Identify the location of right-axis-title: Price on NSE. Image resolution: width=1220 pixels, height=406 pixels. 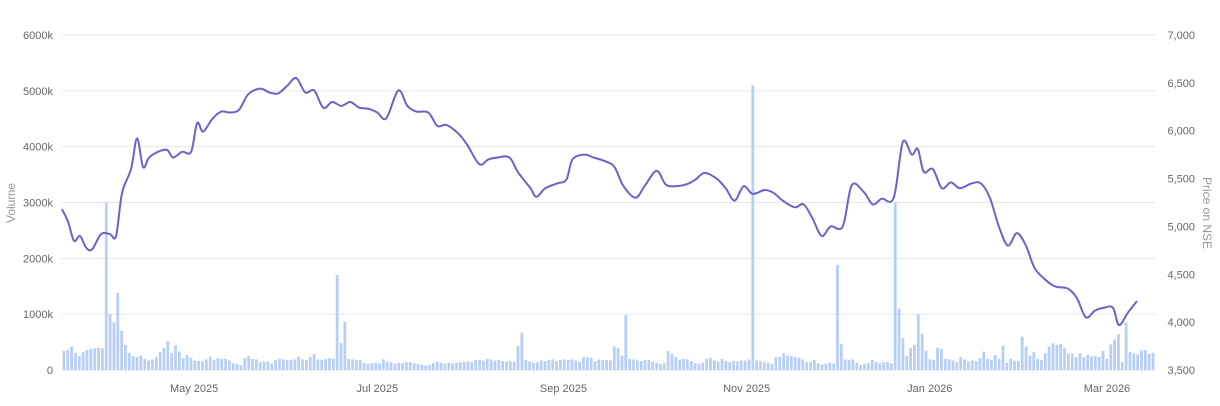
(1207, 213).